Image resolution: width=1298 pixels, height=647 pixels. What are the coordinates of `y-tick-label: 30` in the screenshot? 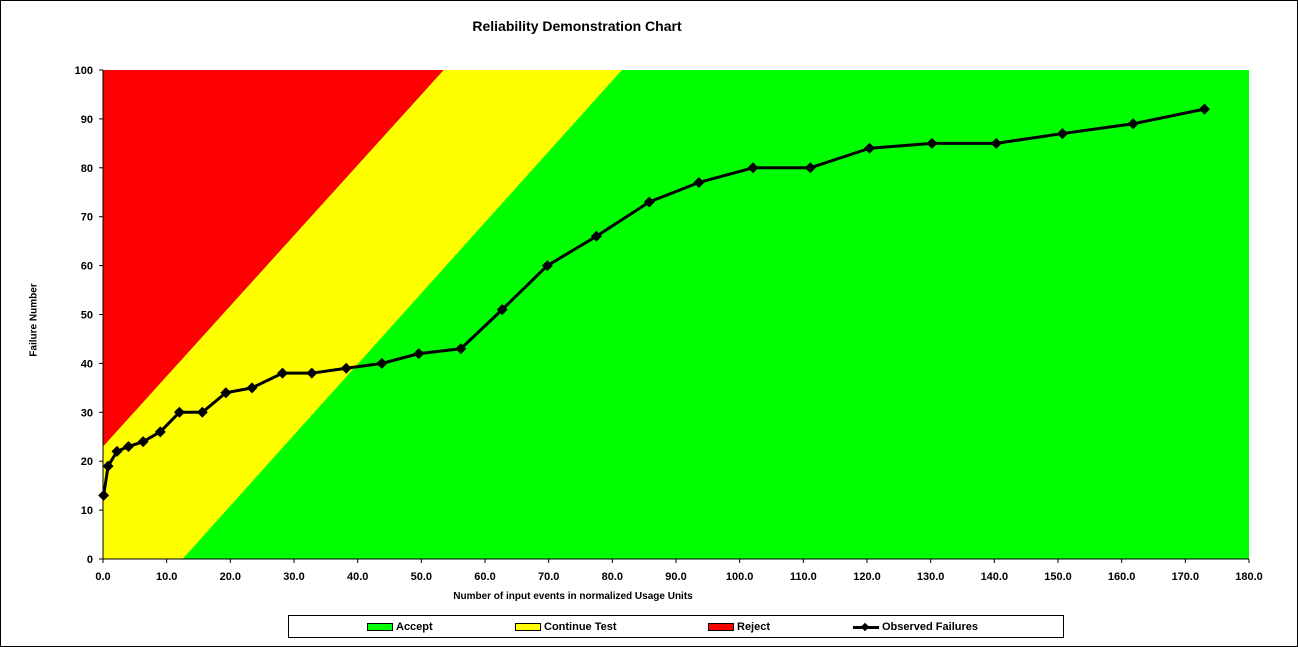 It's located at (87, 413).